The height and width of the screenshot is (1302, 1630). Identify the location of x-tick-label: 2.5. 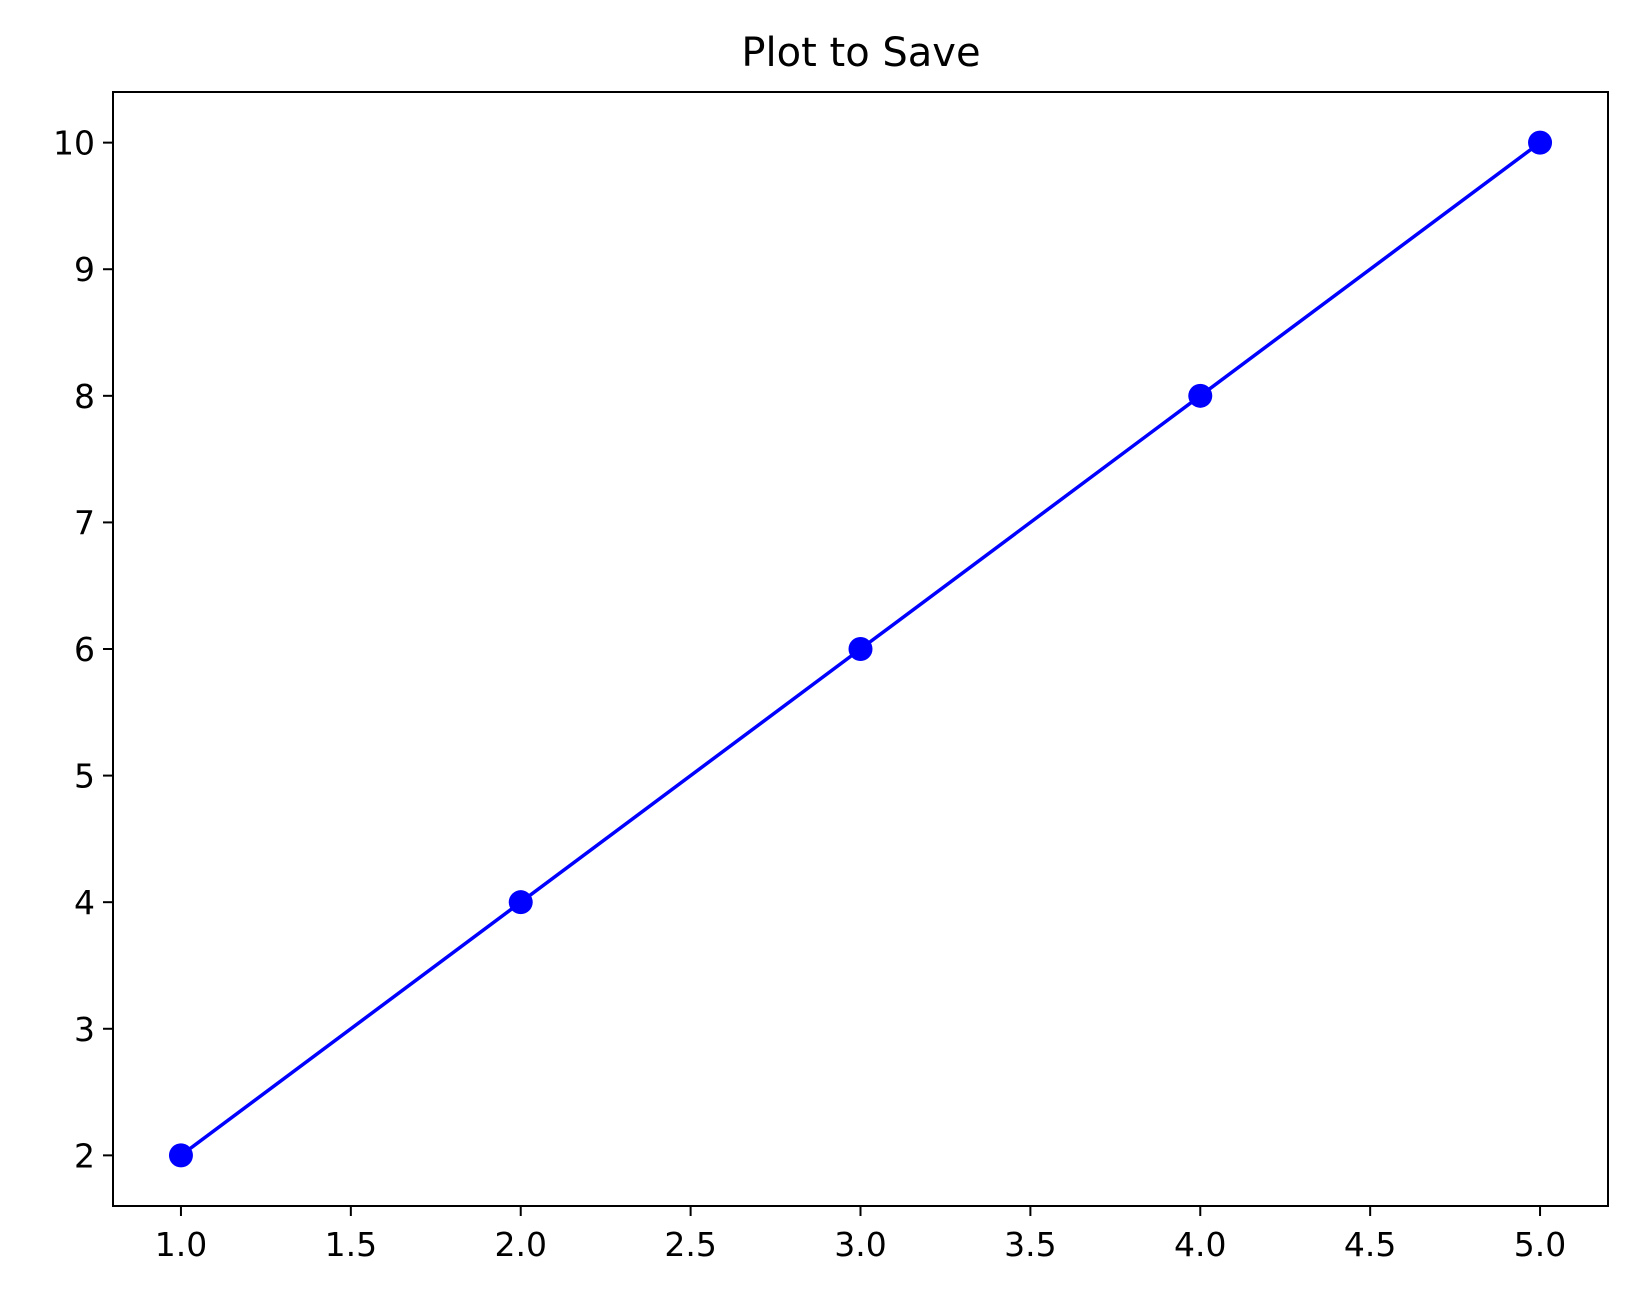
(690, 1244).